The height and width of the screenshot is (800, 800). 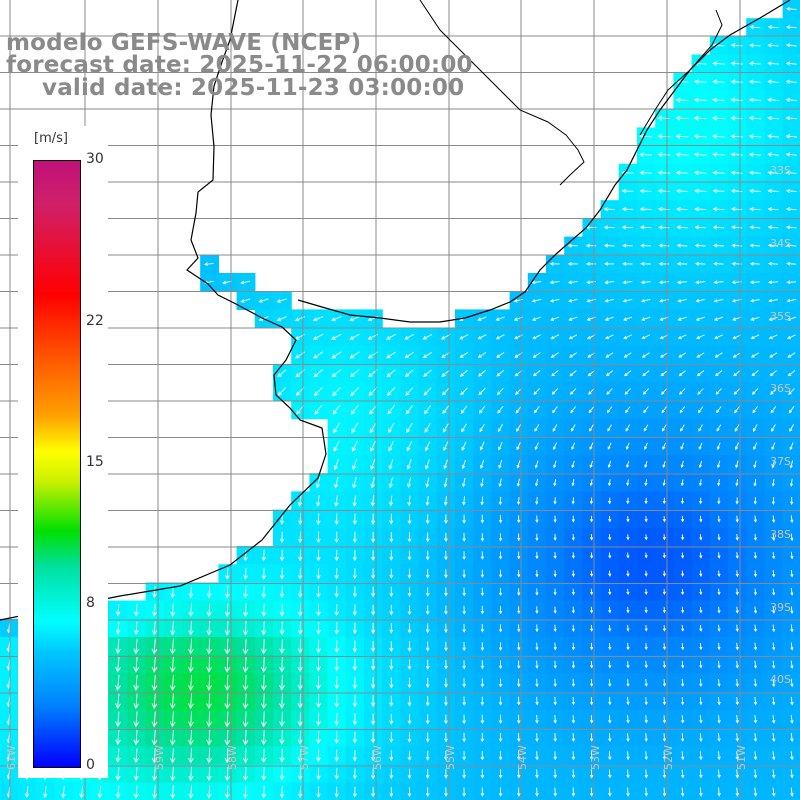 What do you see at coordinates (95, 462) in the screenshot?
I see `colorbar-tick-label: 15` at bounding box center [95, 462].